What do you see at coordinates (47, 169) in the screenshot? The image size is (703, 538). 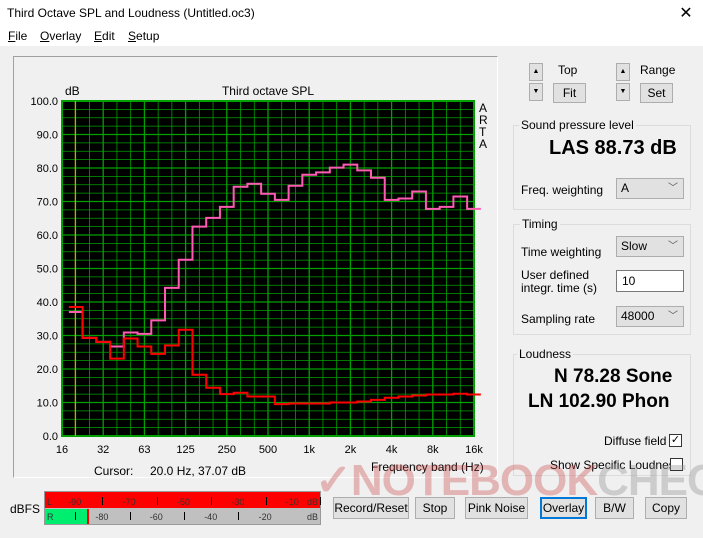 I see `y-tick-label: 80.0` at bounding box center [47, 169].